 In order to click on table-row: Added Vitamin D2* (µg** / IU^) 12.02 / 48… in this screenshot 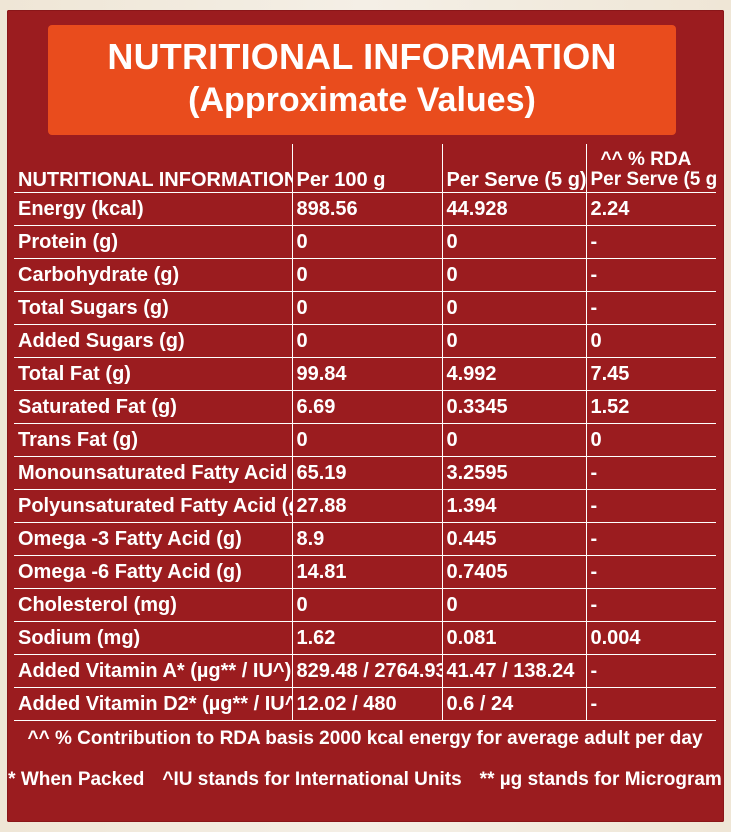, I will do `click(365, 703)`.